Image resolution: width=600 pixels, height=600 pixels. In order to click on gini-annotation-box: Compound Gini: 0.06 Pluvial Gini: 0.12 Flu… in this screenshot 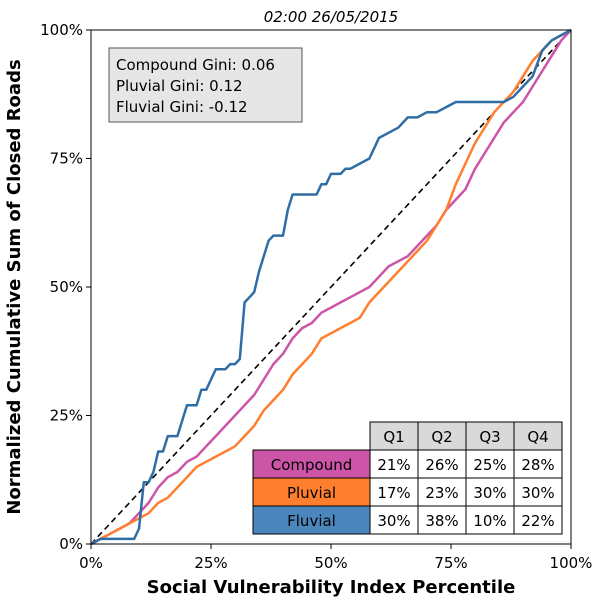, I will do `click(205, 85)`.